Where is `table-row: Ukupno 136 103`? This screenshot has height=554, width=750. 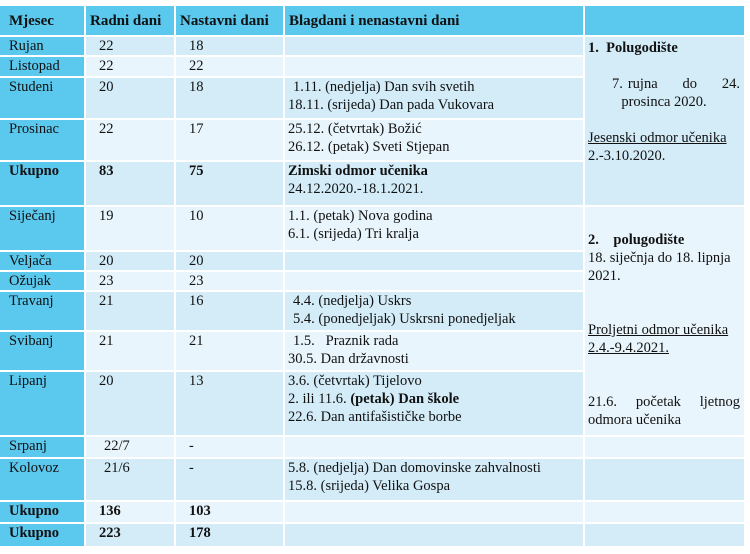
table-row: Ukupno 136 103 is located at coordinates (372, 512).